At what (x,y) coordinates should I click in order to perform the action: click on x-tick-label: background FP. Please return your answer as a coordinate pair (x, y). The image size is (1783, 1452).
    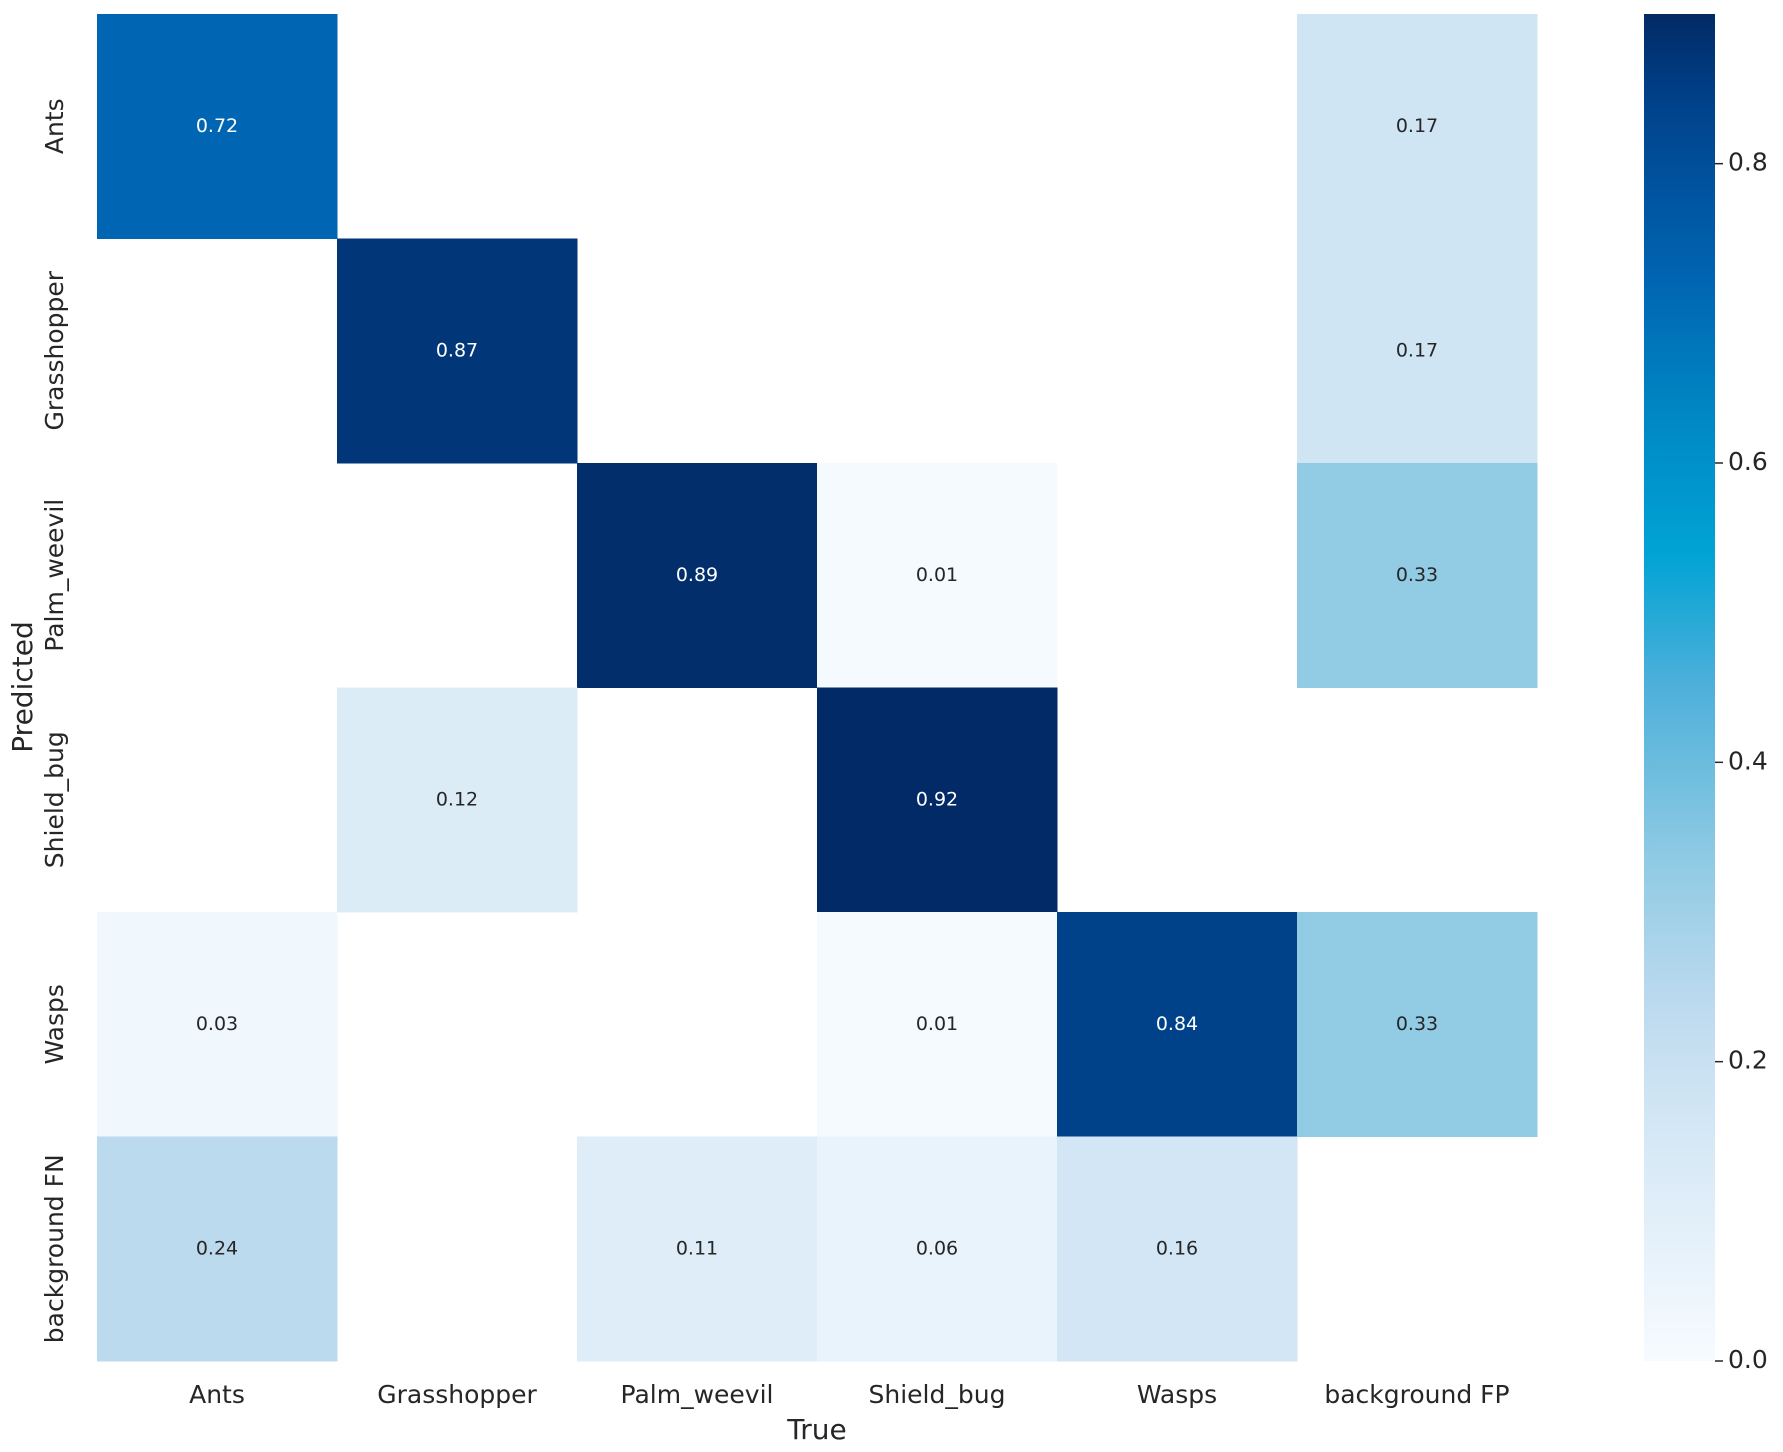
    Looking at the image, I should click on (1416, 1394).